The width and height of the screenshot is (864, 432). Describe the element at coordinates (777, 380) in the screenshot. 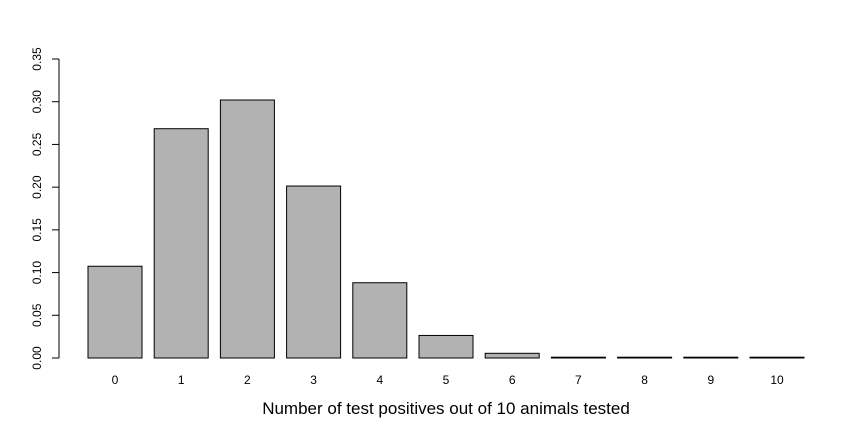

I see `x-tick-label: 10` at that location.